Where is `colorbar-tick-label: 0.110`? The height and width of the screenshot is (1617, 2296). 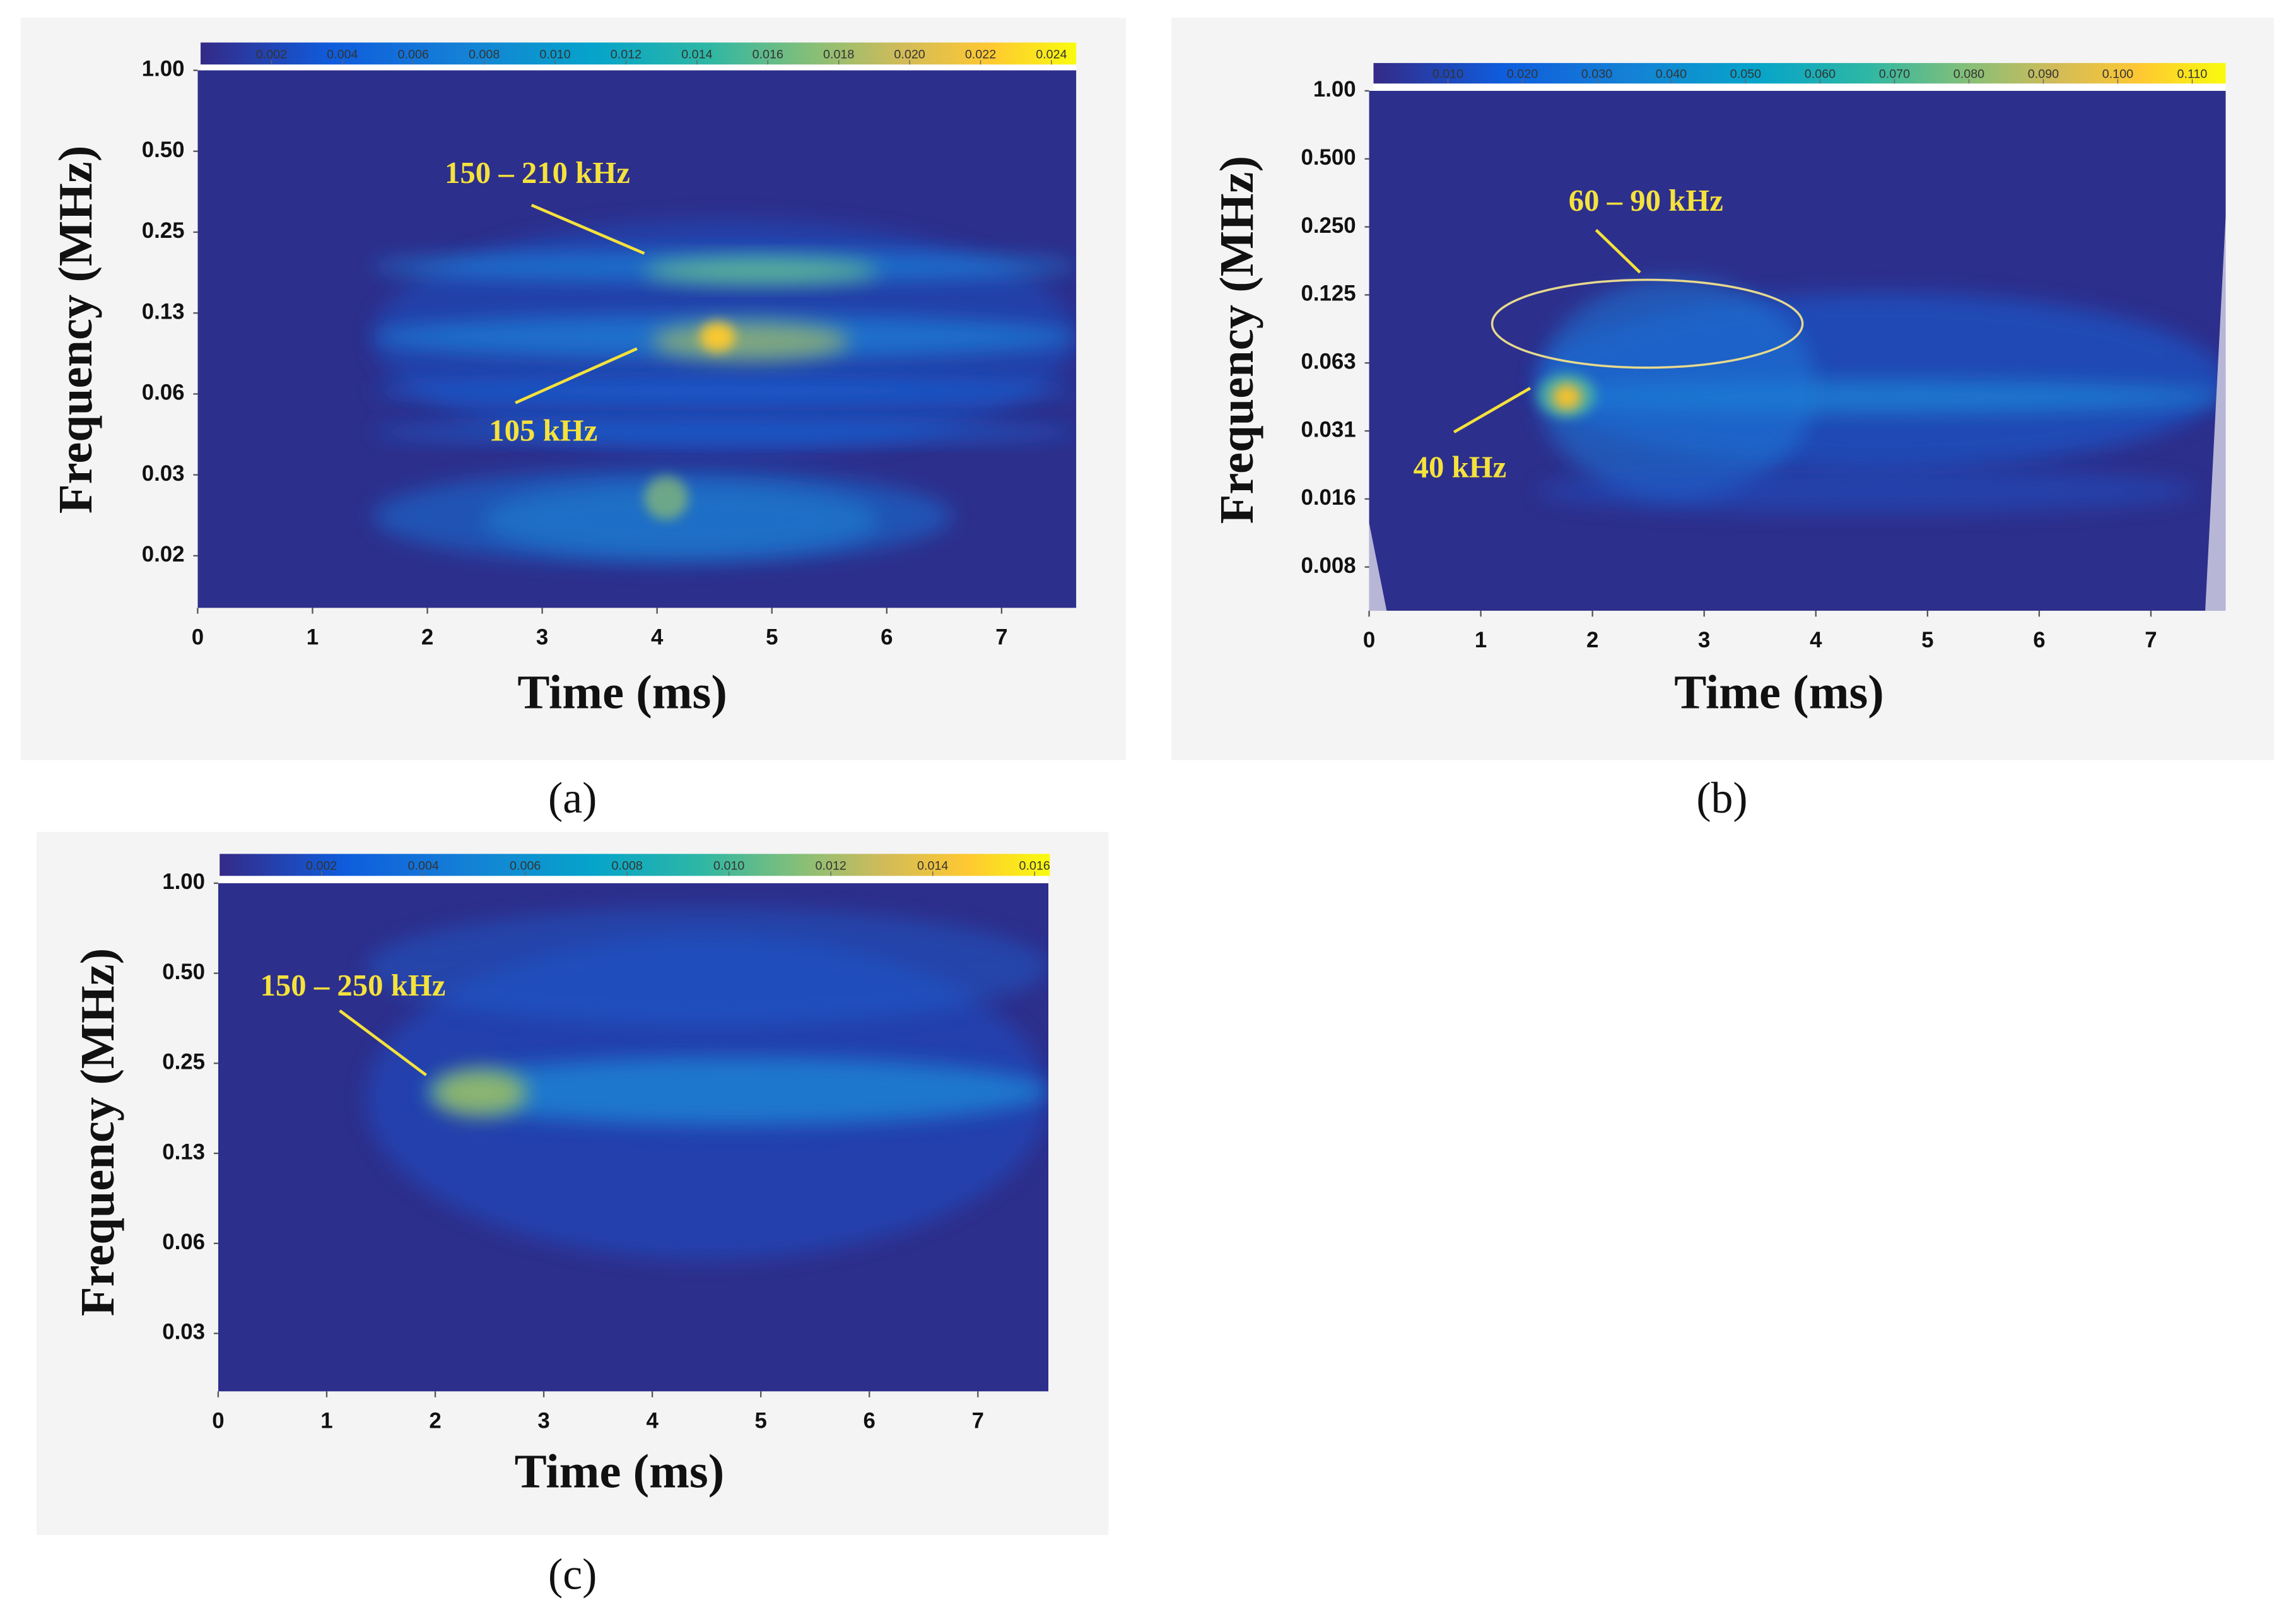 colorbar-tick-label: 0.110 is located at coordinates (2192, 74).